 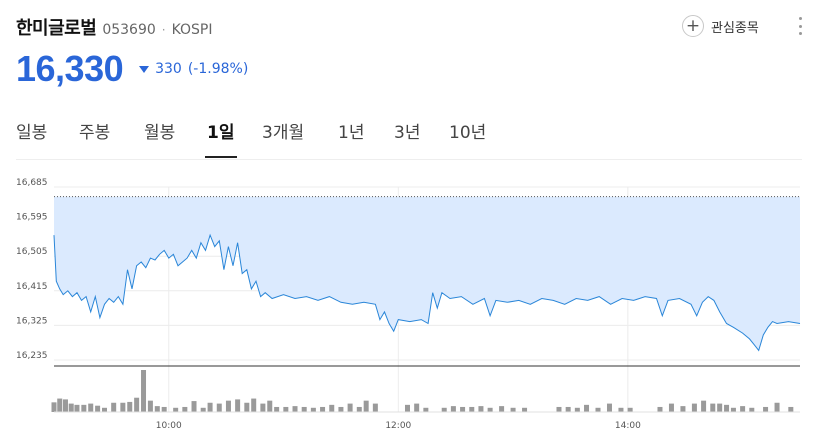 I want to click on x-tick-label: 10:00, so click(x=169, y=426).